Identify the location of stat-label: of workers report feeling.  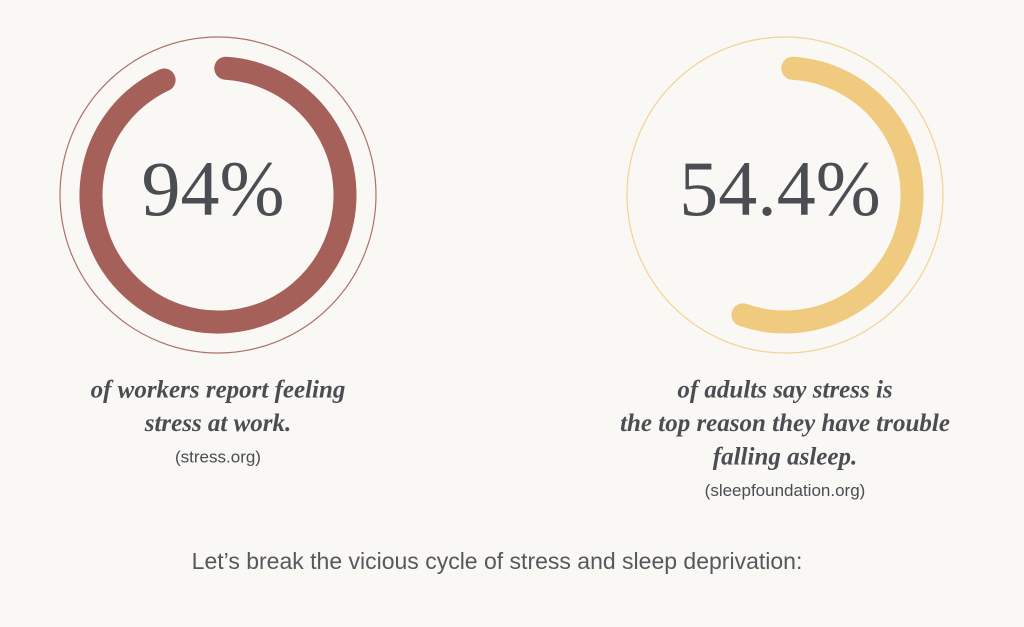
(218, 390).